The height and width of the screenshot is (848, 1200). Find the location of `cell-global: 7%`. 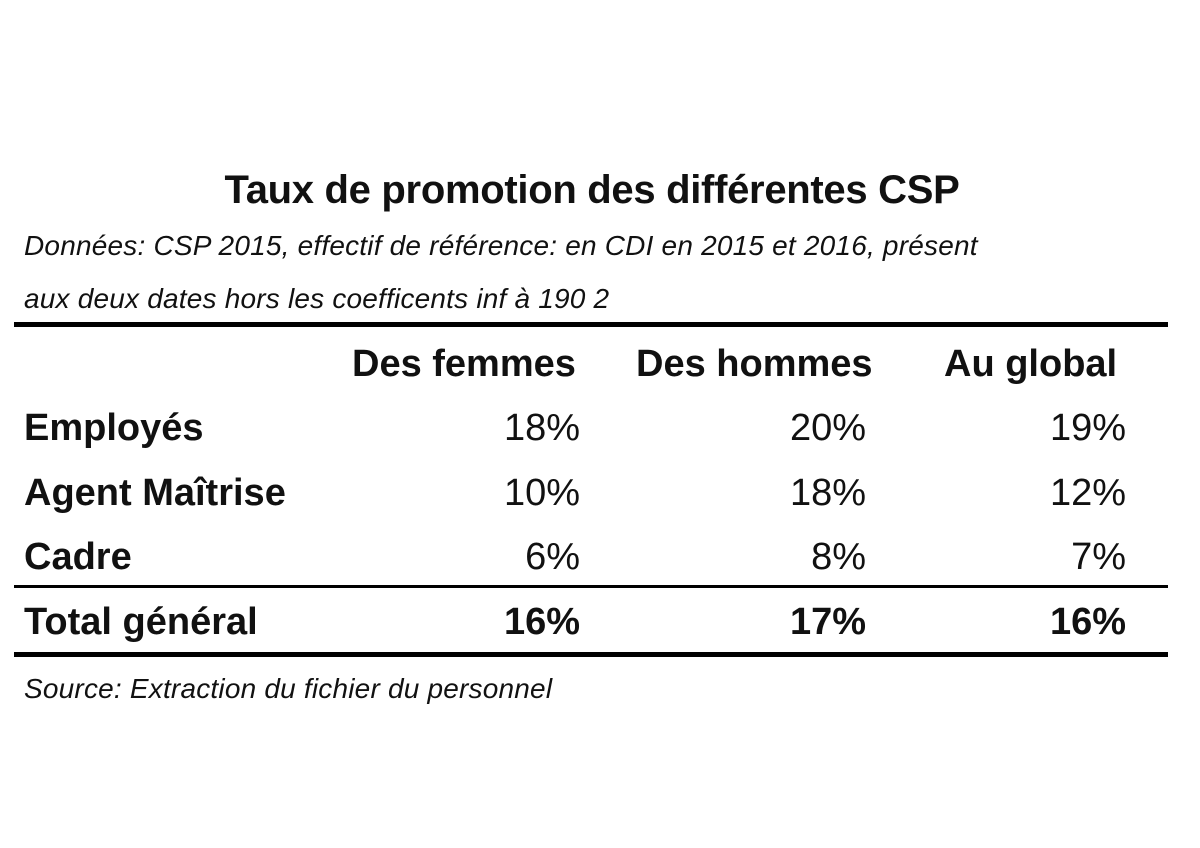

cell-global: 7% is located at coordinates (1098, 557).